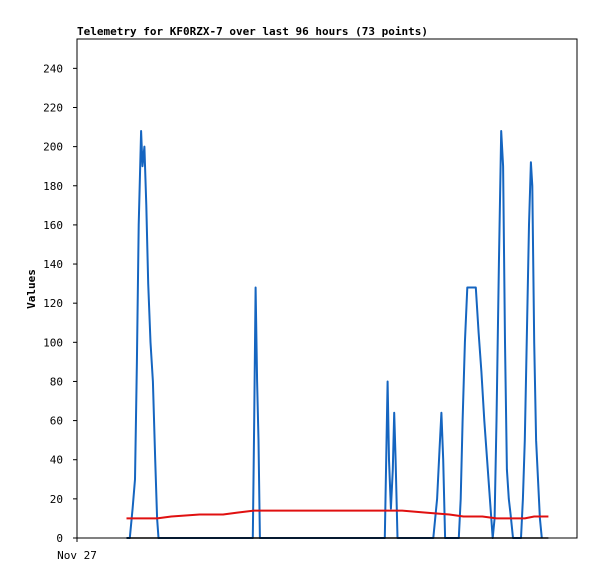  I want to click on x-axis: Nov 27, so click(77, 550).